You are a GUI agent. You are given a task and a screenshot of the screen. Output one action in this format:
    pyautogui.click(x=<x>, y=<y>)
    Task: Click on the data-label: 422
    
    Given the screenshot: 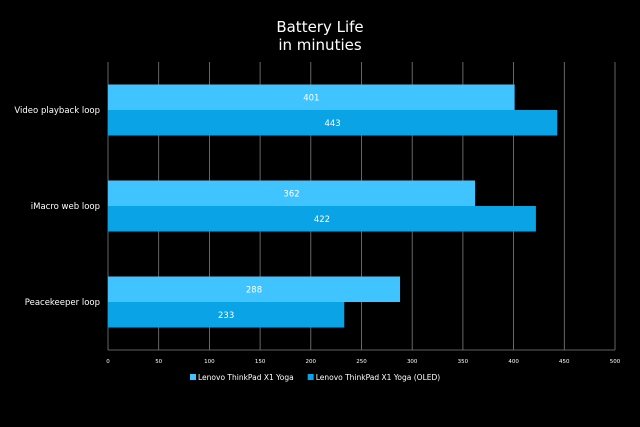 What is the action you would take?
    pyautogui.click(x=322, y=220)
    